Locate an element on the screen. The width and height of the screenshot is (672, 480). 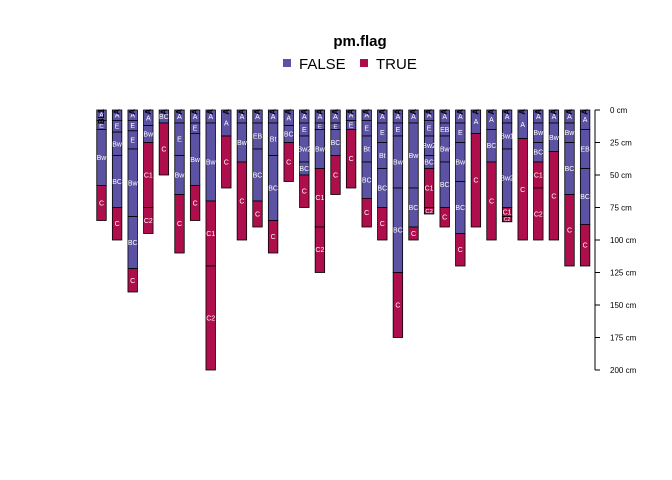
legend: pm.flag FALSE TRUE is located at coordinates (350, 53).